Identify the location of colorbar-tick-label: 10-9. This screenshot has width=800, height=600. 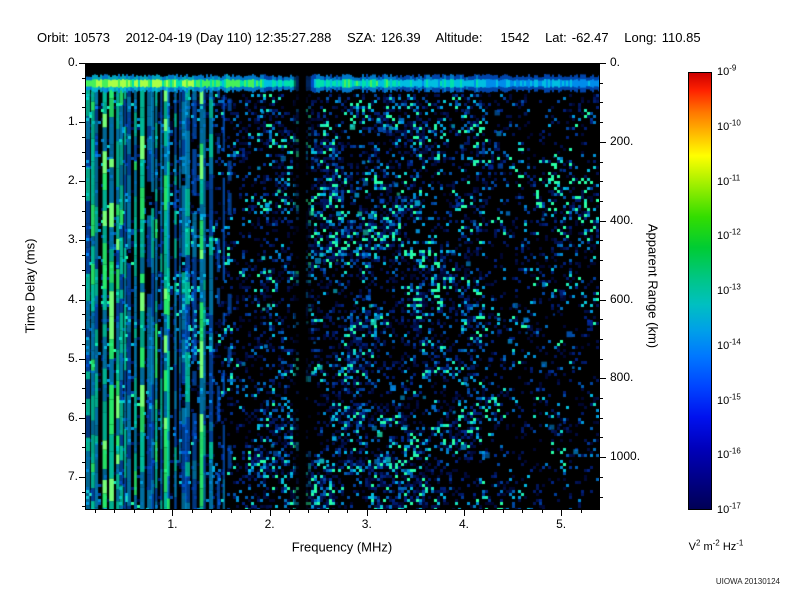
(727, 70).